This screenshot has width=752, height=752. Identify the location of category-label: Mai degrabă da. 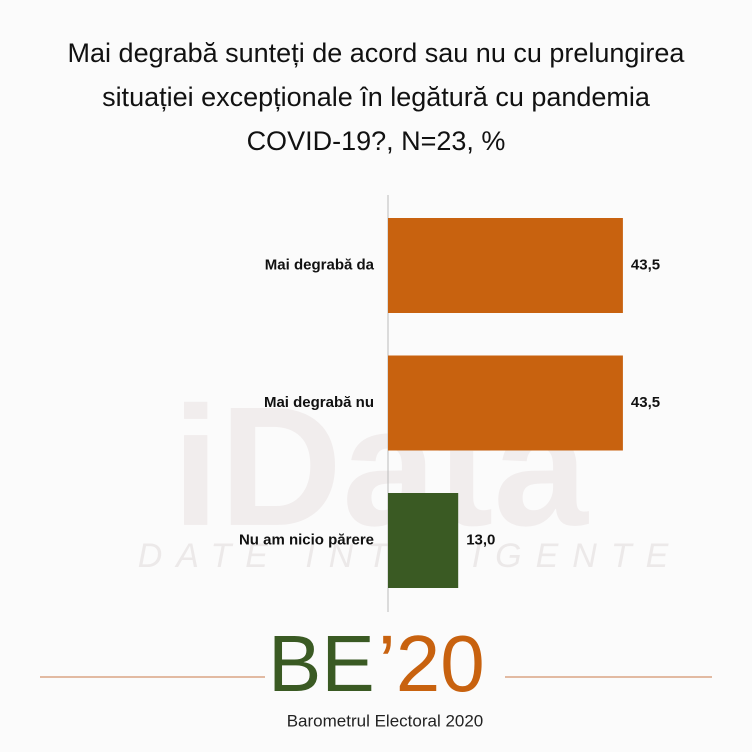
(320, 264).